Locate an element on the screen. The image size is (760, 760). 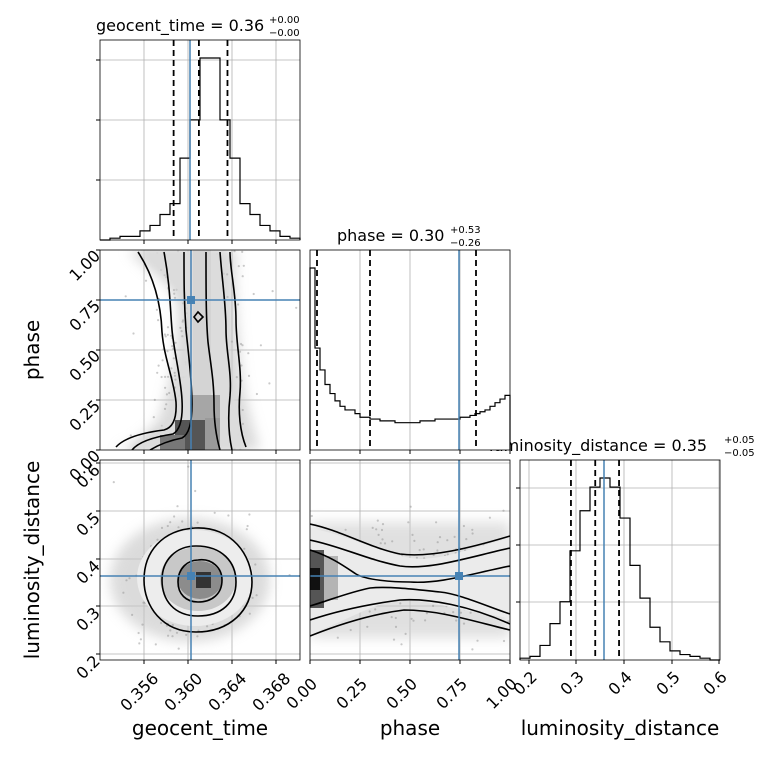
y-tick-label: 0.3 is located at coordinates (87, 618).